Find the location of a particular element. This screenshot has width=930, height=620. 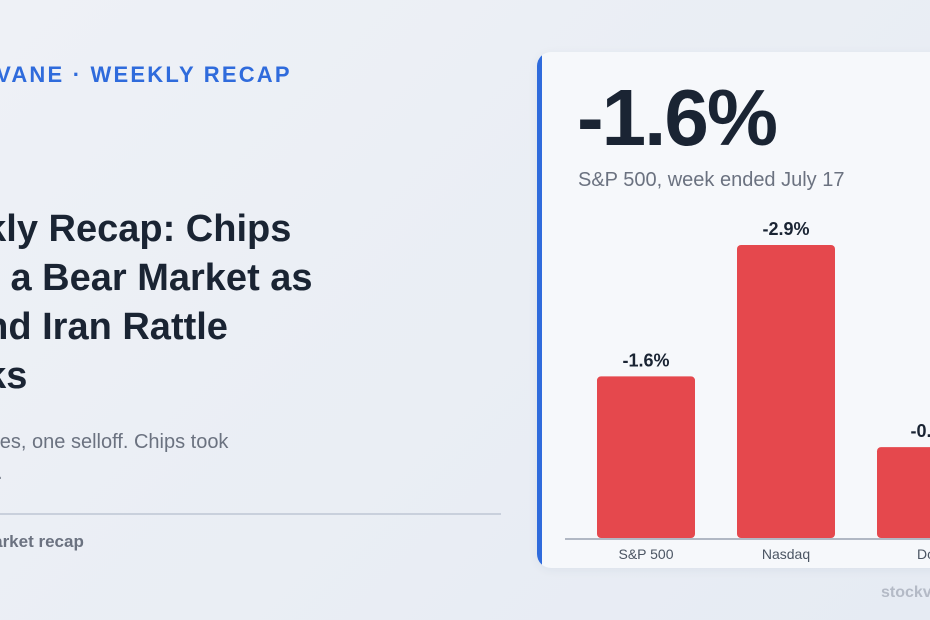

headline-line: ekly Recap: Chips is located at coordinates (146, 229).